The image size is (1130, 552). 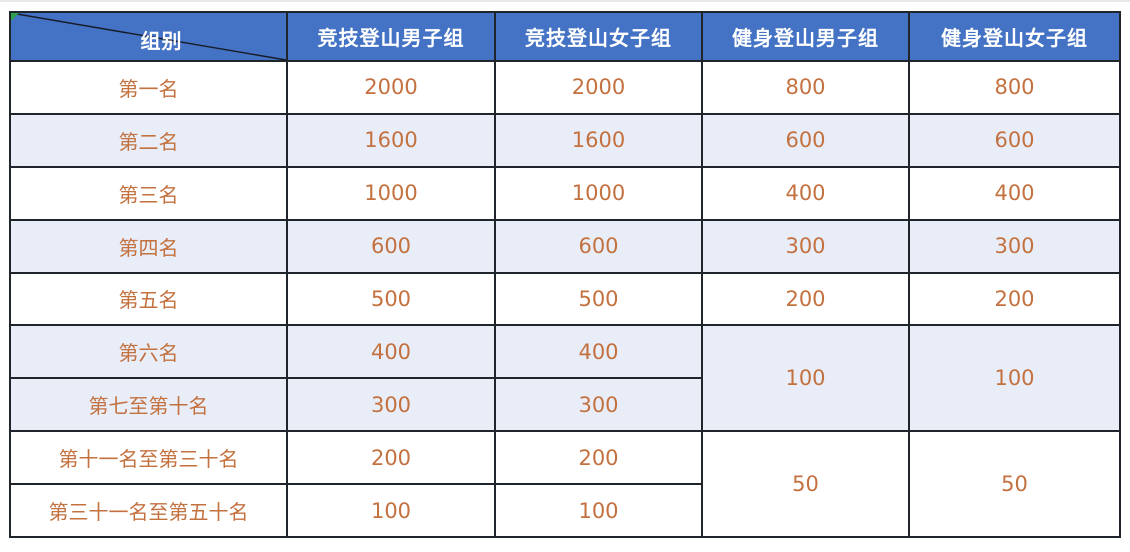 What do you see at coordinates (148, 246) in the screenshot?
I see `rank-label: 第四名` at bounding box center [148, 246].